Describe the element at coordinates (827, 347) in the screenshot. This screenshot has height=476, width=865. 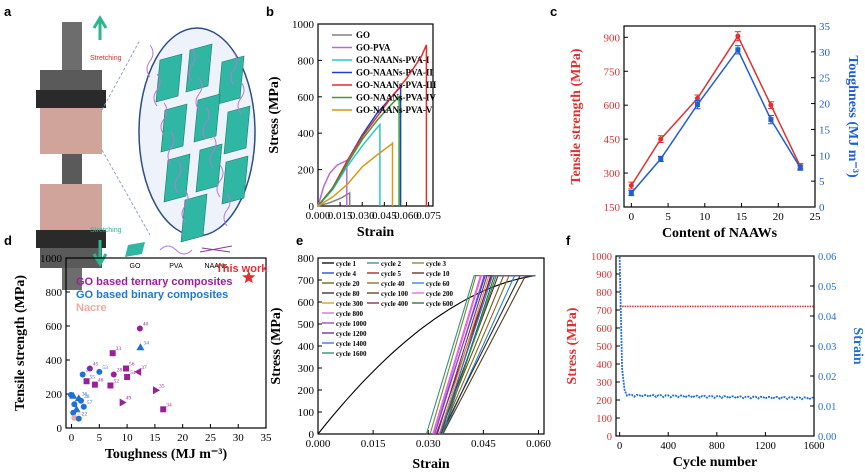
I see `y-right-tick-label: 0.03` at that location.